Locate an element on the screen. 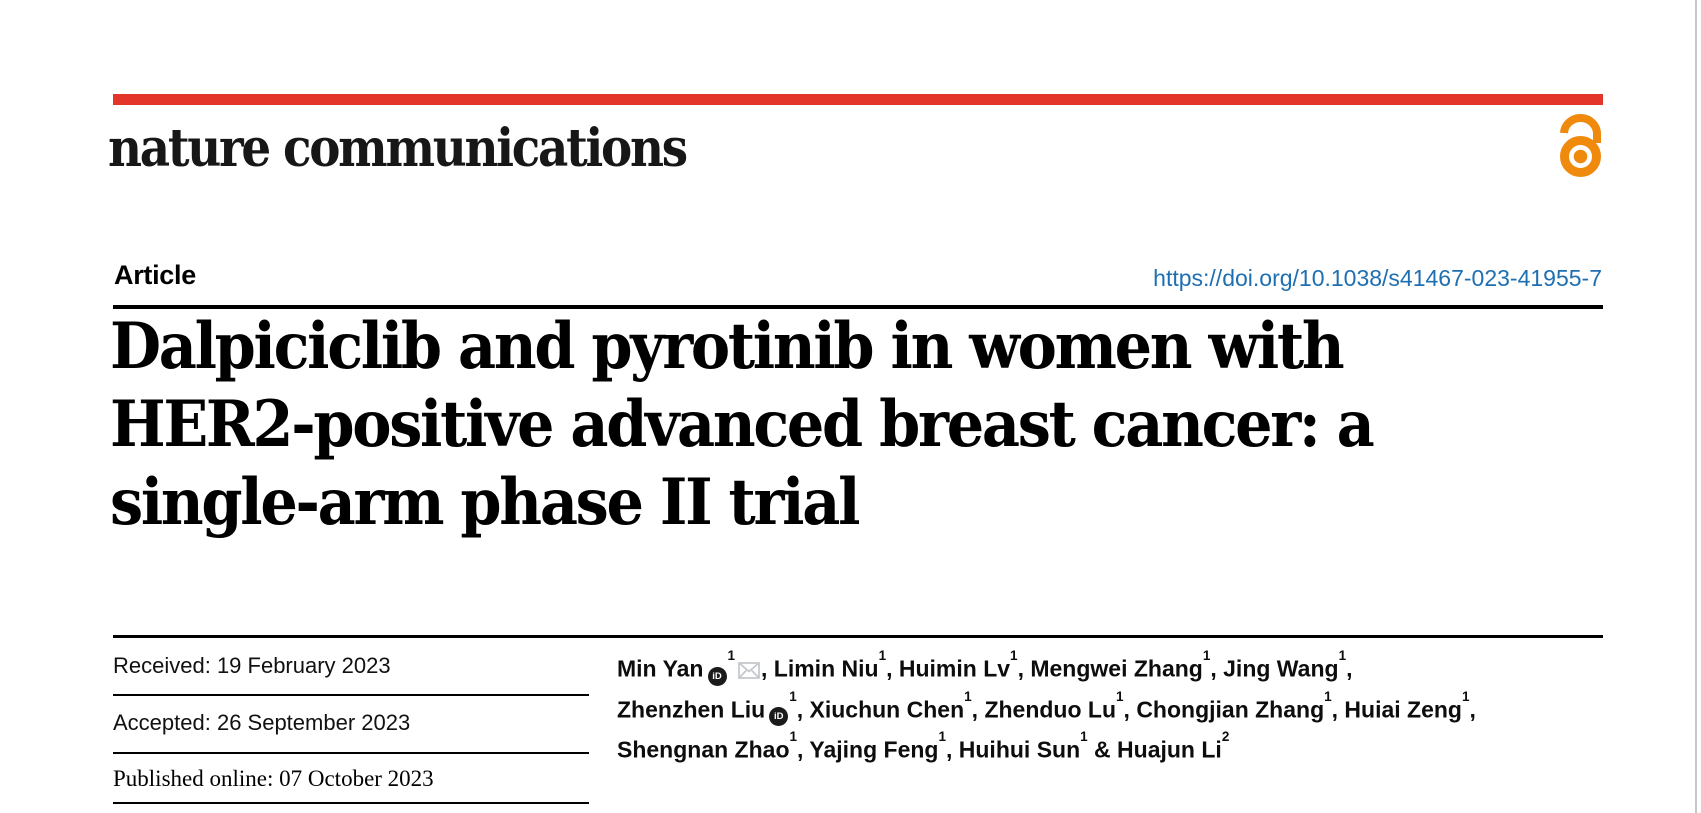 The height and width of the screenshot is (813, 1701). author-name: Zhenzhen Liu is located at coordinates (691, 709).